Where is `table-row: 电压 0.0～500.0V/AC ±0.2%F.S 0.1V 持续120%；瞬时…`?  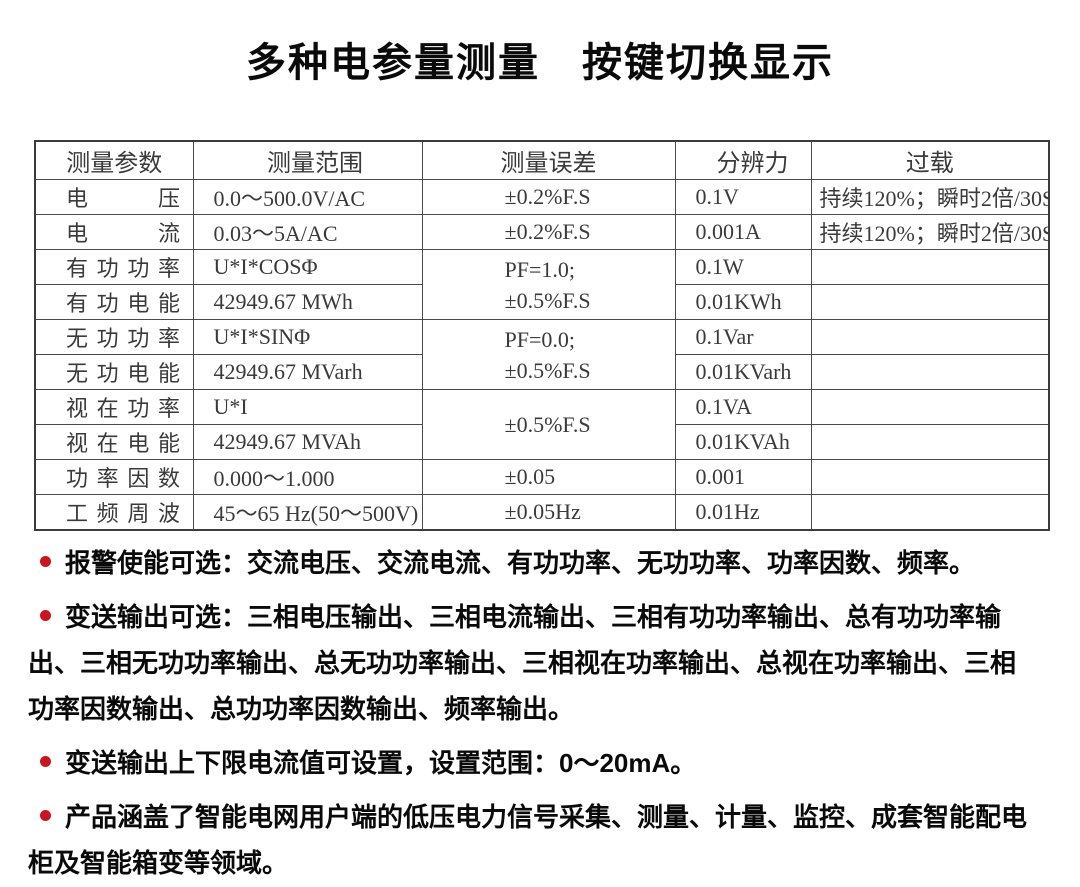 table-row: 电压 0.0～500.0V/AC ±0.2%F.S 0.1V 持续120%；瞬时… is located at coordinates (542, 197).